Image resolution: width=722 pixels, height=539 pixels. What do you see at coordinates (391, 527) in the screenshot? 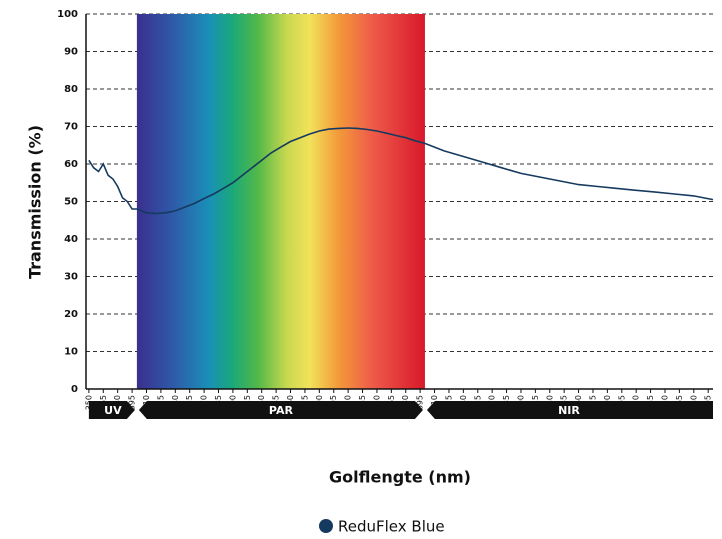
I see `legend-label: ReduFlex Blue` at bounding box center [391, 527].